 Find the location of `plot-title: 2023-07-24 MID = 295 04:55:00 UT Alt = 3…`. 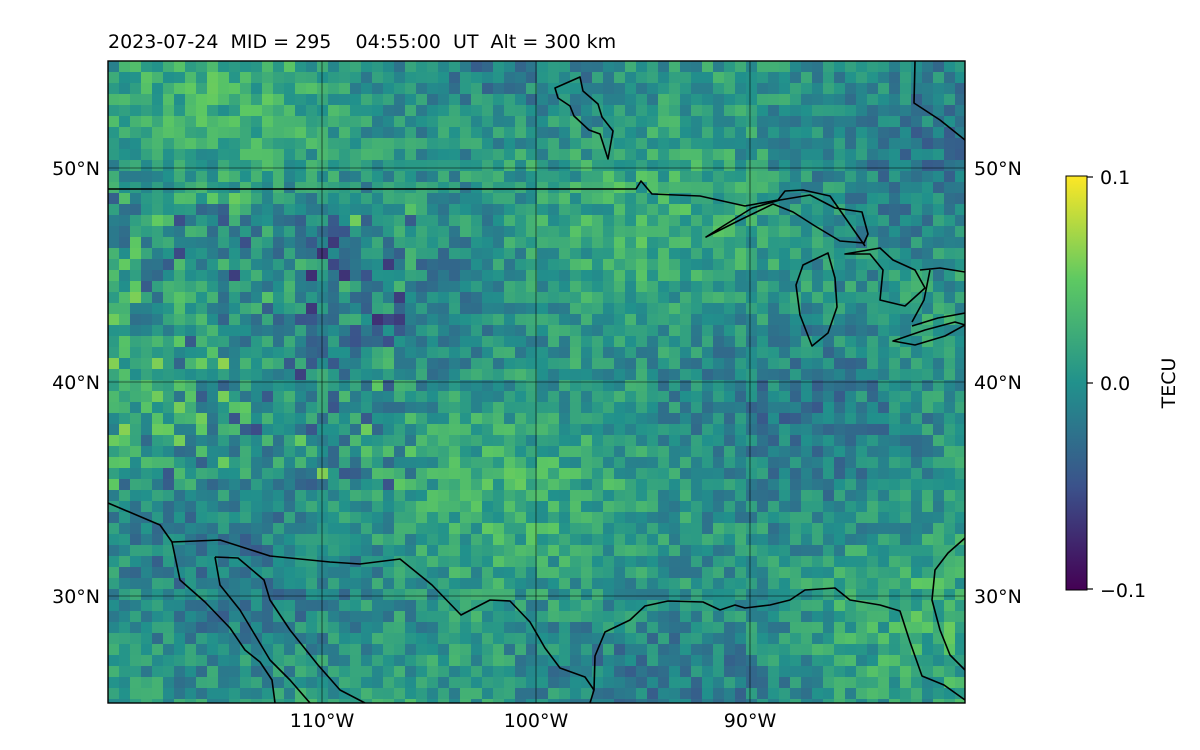

plot-title: 2023-07-24 MID = 295 04:55:00 UT Alt = 3… is located at coordinates (362, 42).